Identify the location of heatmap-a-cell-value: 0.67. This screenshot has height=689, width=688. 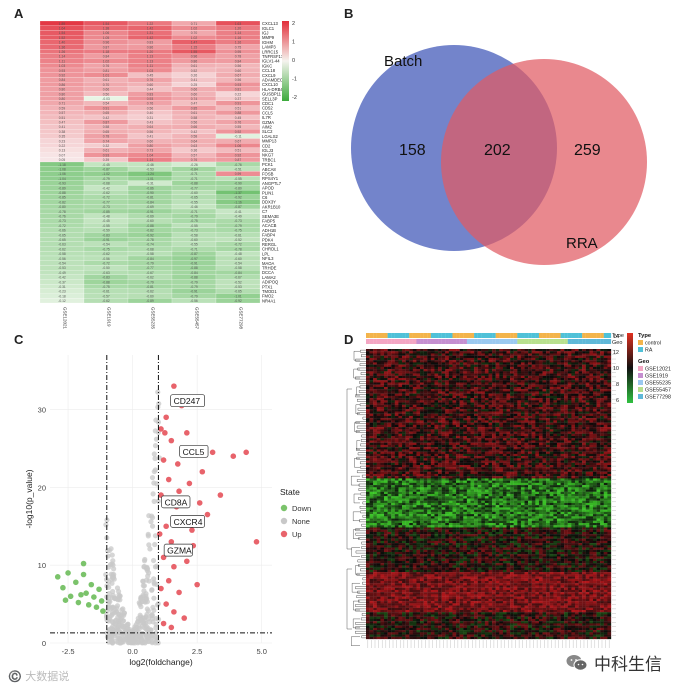
(238, 76).